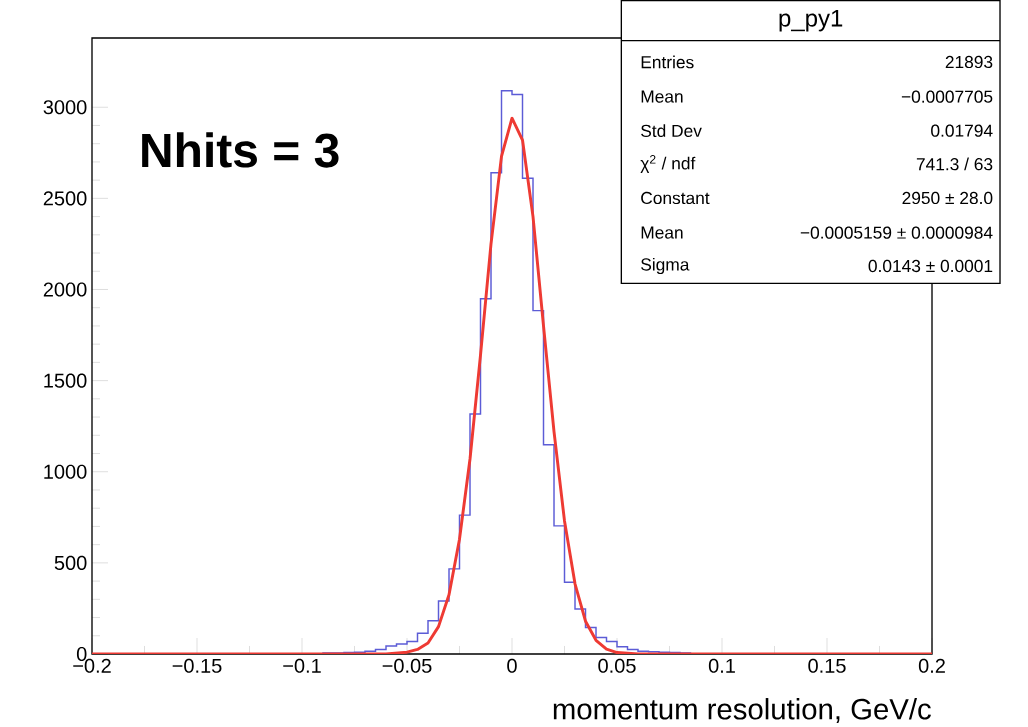  I want to click on x-tick-label: 0.05, so click(617, 665).